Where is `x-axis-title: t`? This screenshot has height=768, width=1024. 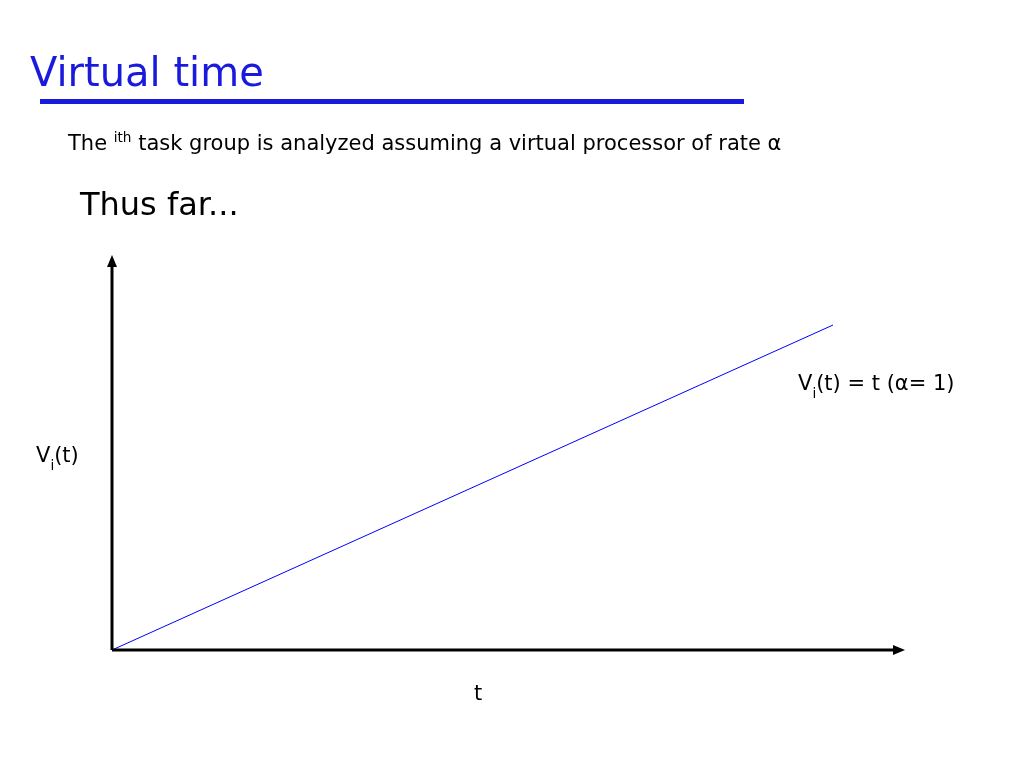 x-axis-title: t is located at coordinates (478, 693).